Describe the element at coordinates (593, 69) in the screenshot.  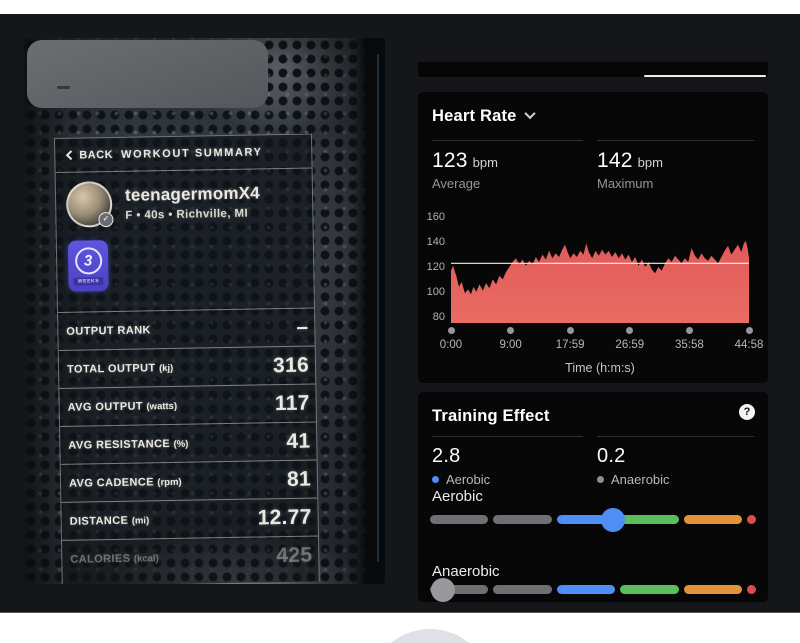
I see `cropped-card-above` at that location.